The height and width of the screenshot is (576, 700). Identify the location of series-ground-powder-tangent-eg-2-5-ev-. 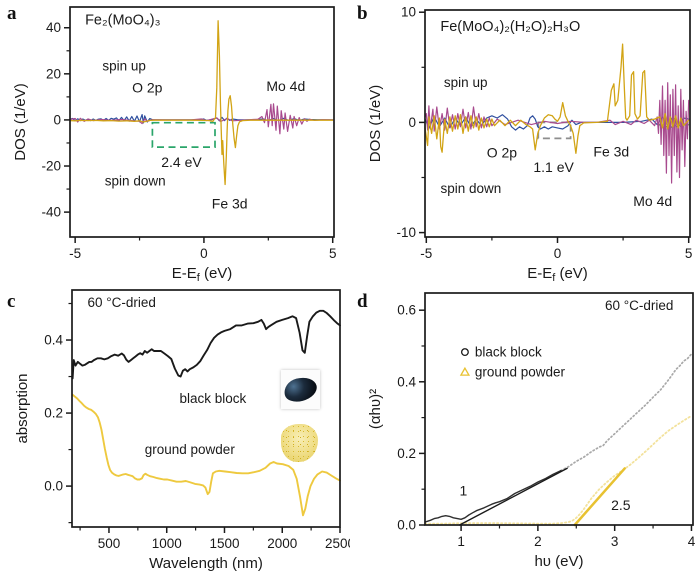
(599, 497).